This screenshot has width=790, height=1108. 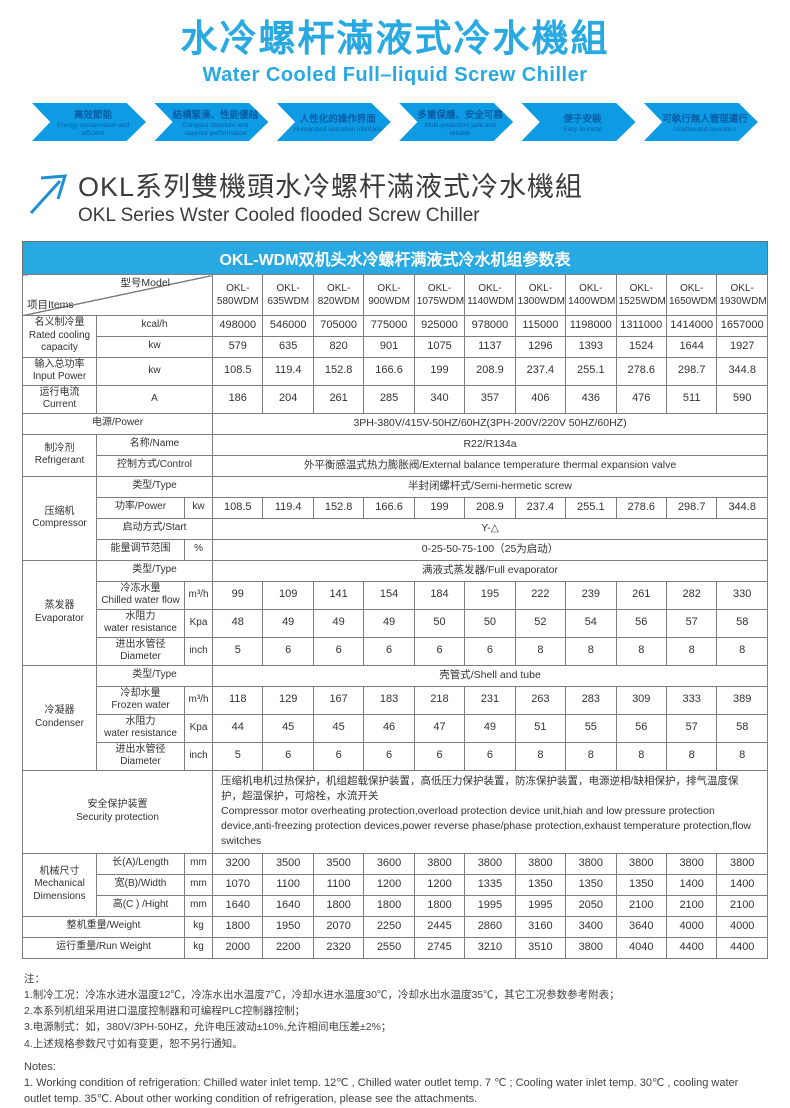 I want to click on model-header: OKL- 1075WDM, so click(x=439, y=295).